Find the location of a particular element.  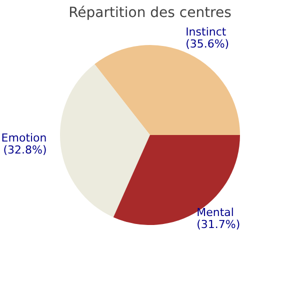

slice-label: Instinct is located at coordinates (206, 32).